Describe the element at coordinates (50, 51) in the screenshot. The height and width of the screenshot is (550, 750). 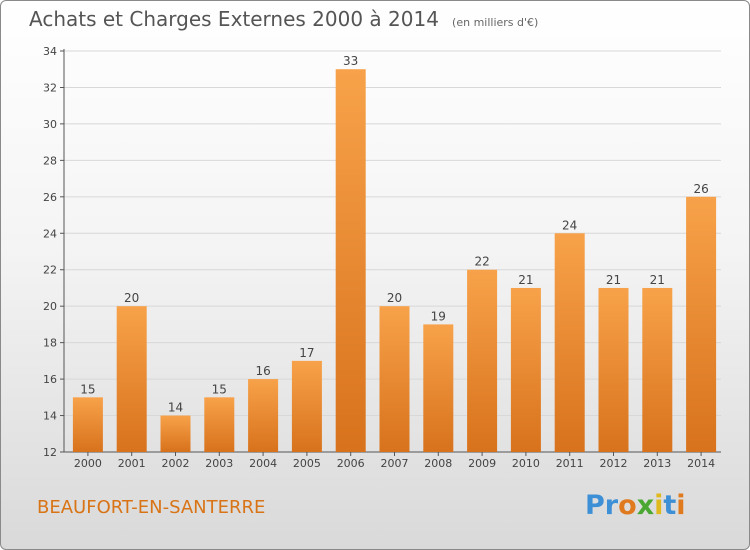
I see `y-tick-label: 34` at that location.